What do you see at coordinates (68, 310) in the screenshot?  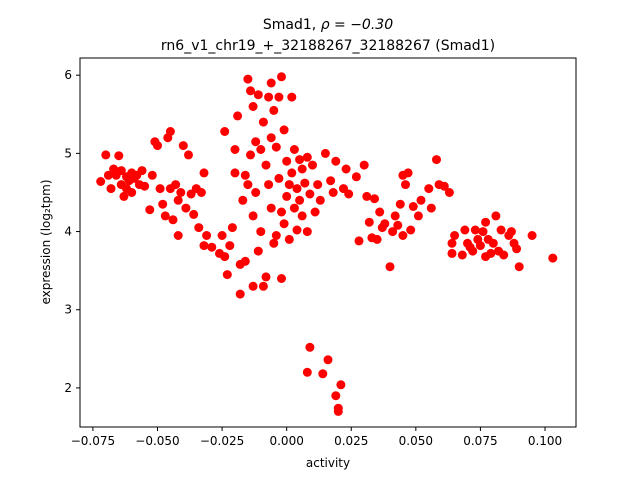 I see `y-tick-label: 3` at bounding box center [68, 310].